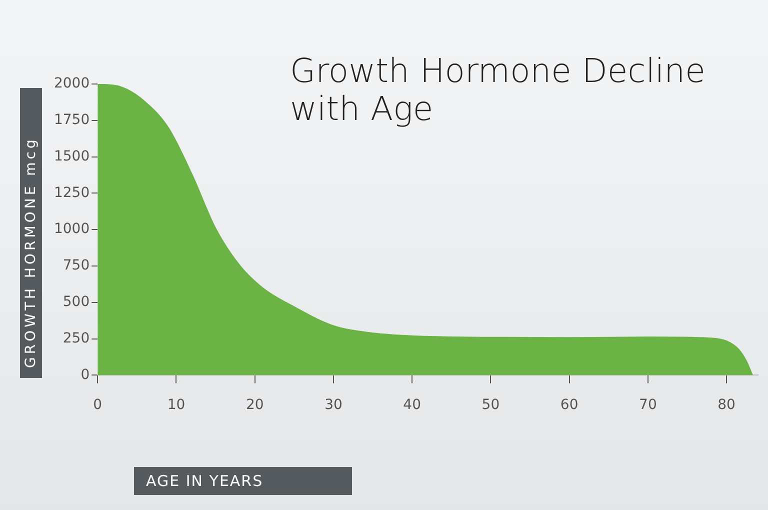 Image resolution: width=768 pixels, height=510 pixels. I want to click on x-tick-label: 40, so click(412, 405).